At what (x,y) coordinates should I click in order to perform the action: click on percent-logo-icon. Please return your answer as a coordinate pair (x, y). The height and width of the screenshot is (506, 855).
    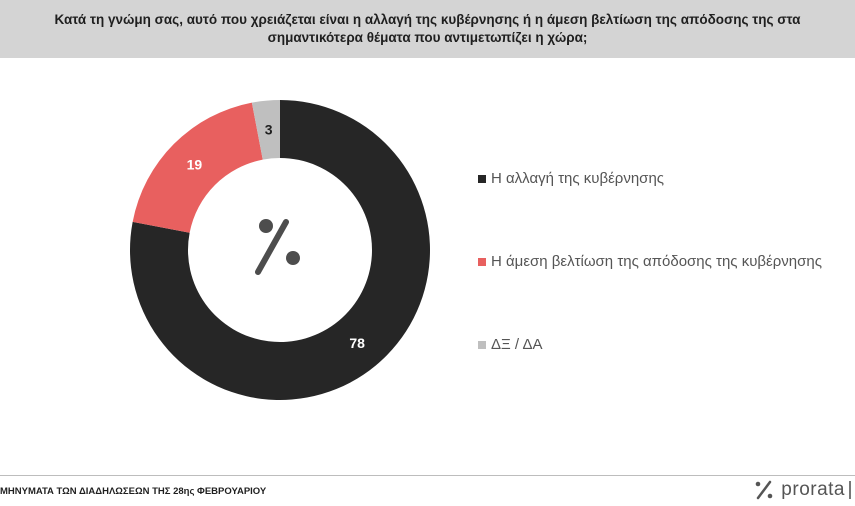
    Looking at the image, I should click on (764, 490).